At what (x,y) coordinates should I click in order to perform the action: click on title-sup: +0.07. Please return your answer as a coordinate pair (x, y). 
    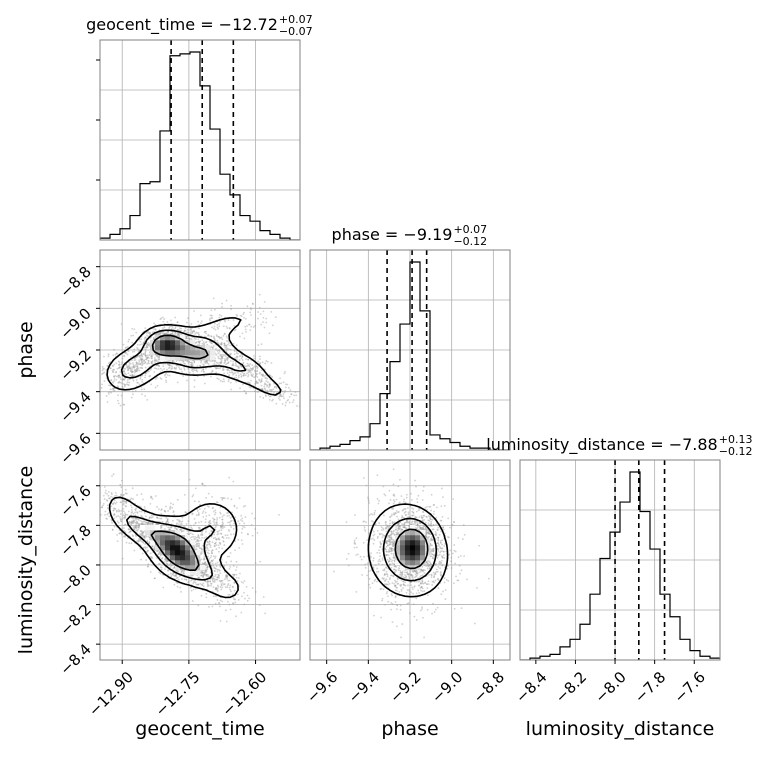
    Looking at the image, I should click on (470, 229).